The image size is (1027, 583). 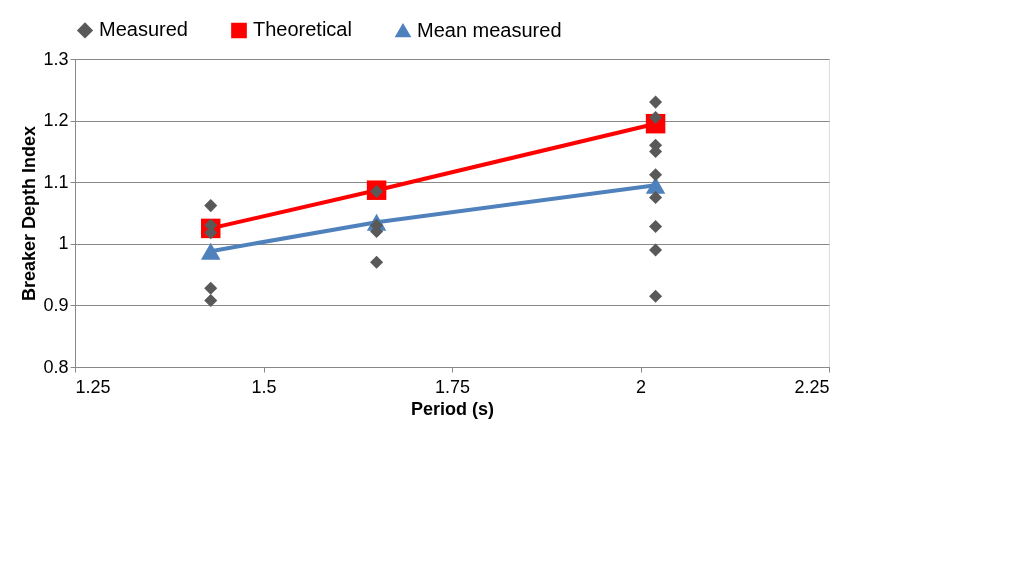 What do you see at coordinates (143, 29) in the screenshot?
I see `legend-label: Measured` at bounding box center [143, 29].